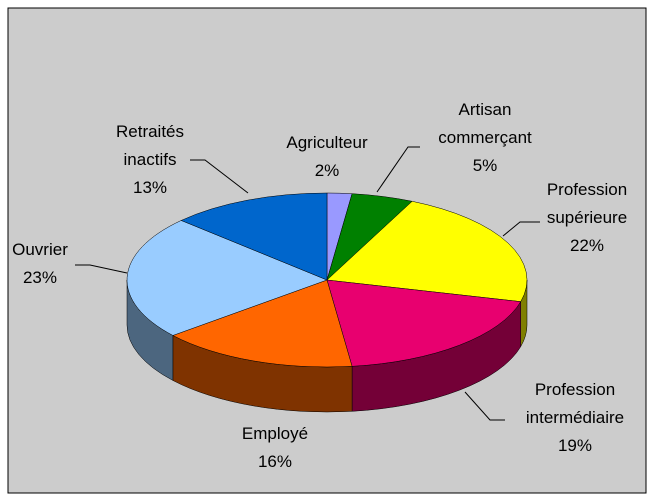  Describe the element at coordinates (575, 403) in the screenshot. I see `category-label: Profession intermédiaire` at that location.